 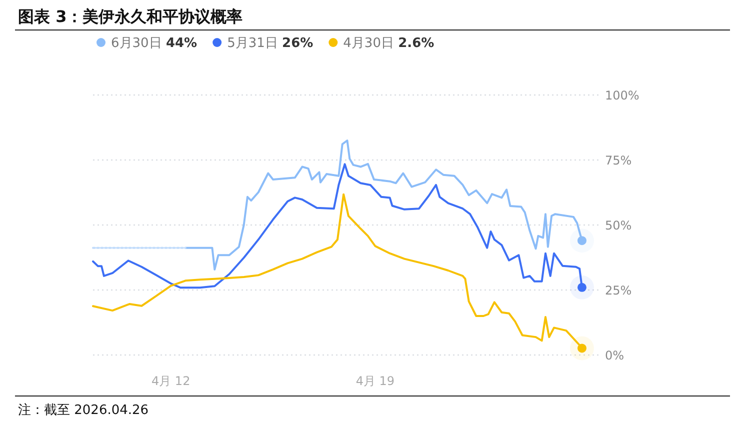 What do you see at coordinates (83, 410) in the screenshot?
I see `text: 注：截至 2026.04.26` at bounding box center [83, 410].